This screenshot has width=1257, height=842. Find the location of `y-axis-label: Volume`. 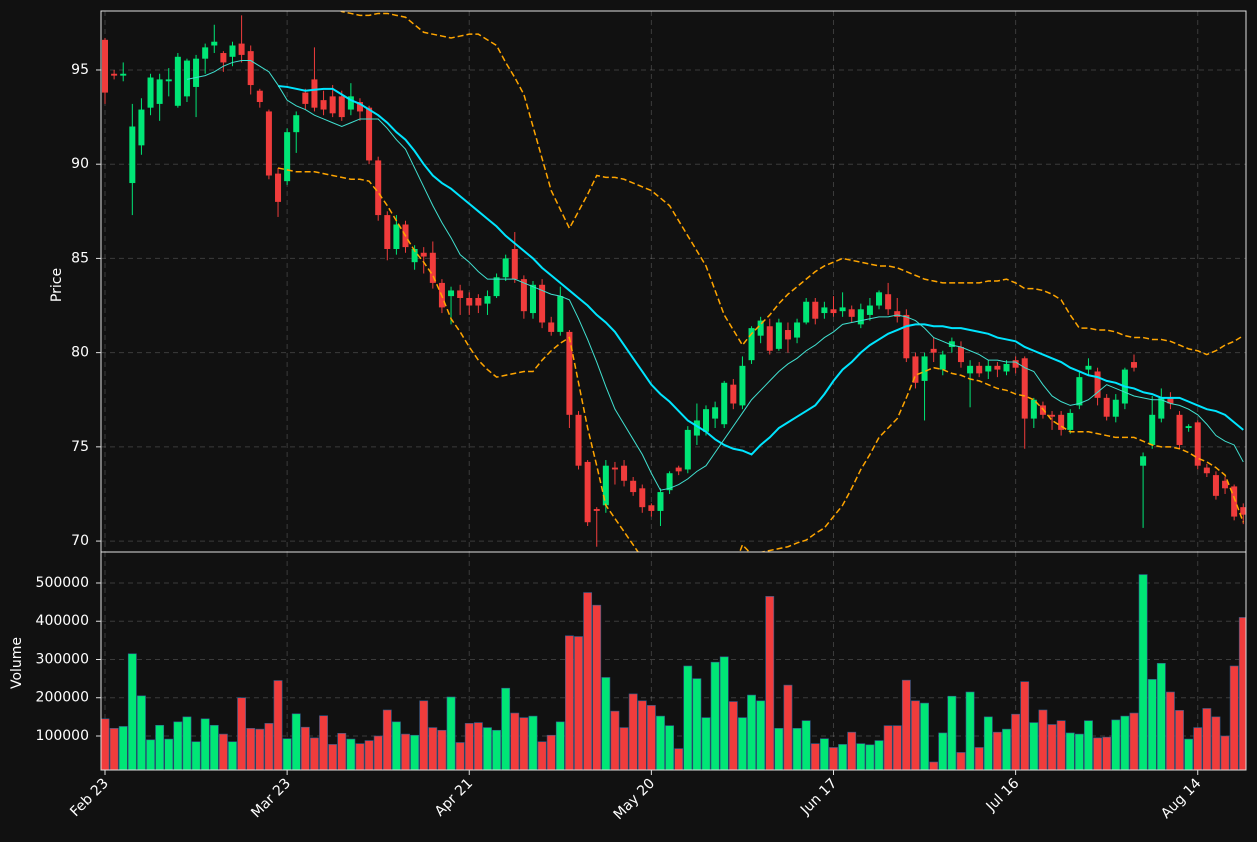

y-axis-label: Volume is located at coordinates (17, 663).